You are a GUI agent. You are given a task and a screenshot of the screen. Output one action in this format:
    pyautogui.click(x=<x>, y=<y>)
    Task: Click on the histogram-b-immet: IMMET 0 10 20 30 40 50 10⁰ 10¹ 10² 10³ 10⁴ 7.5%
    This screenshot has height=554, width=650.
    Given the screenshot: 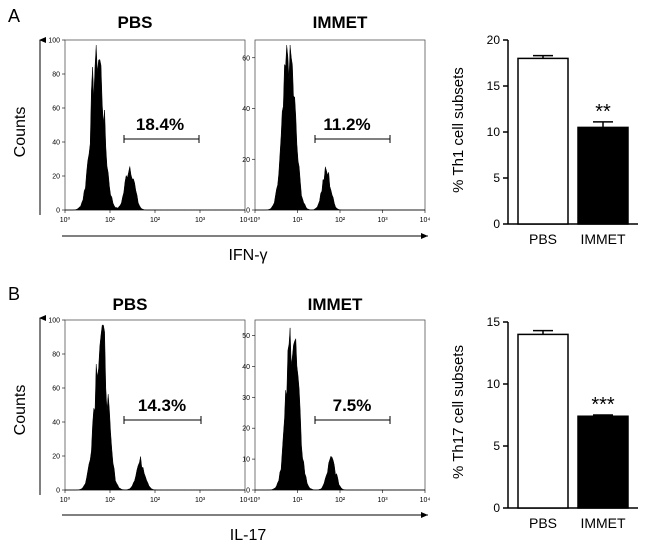 What is the action you would take?
    pyautogui.click(x=336, y=399)
    